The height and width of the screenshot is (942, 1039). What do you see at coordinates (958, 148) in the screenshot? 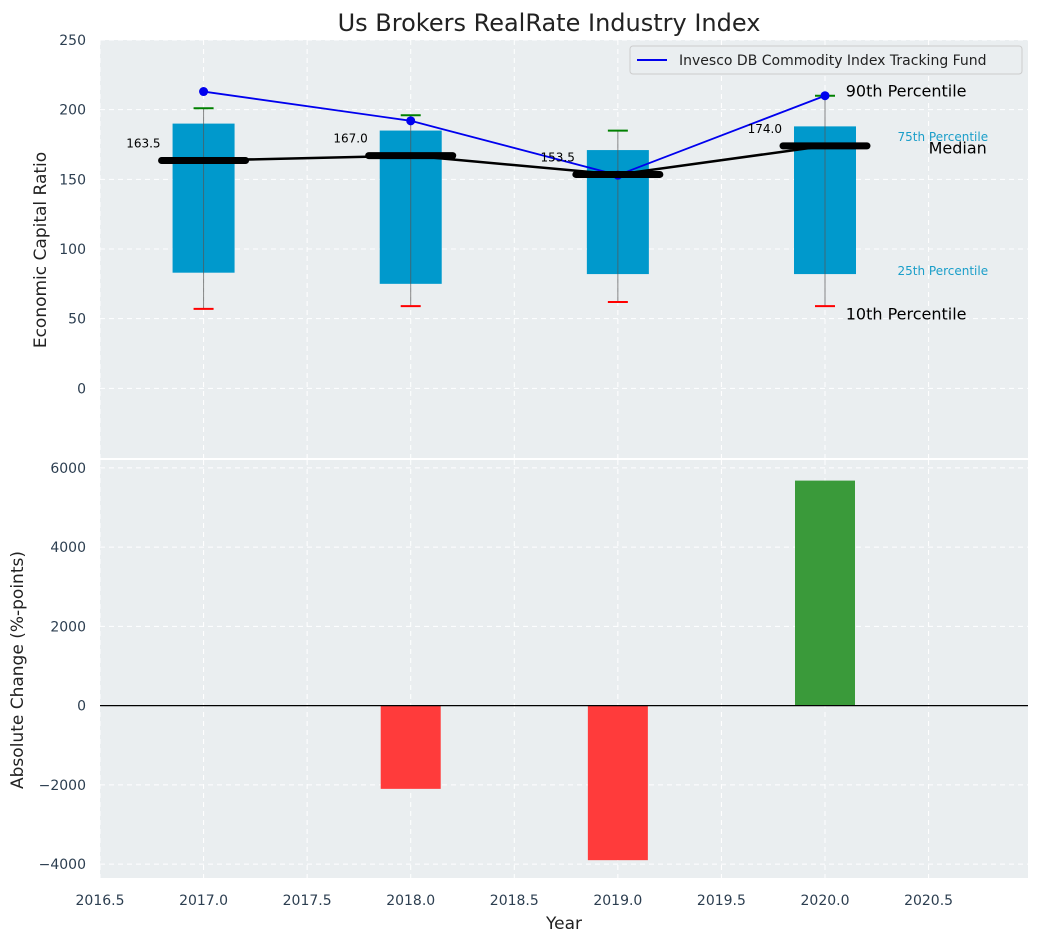
I see `percentile-annotation: Median` at bounding box center [958, 148].